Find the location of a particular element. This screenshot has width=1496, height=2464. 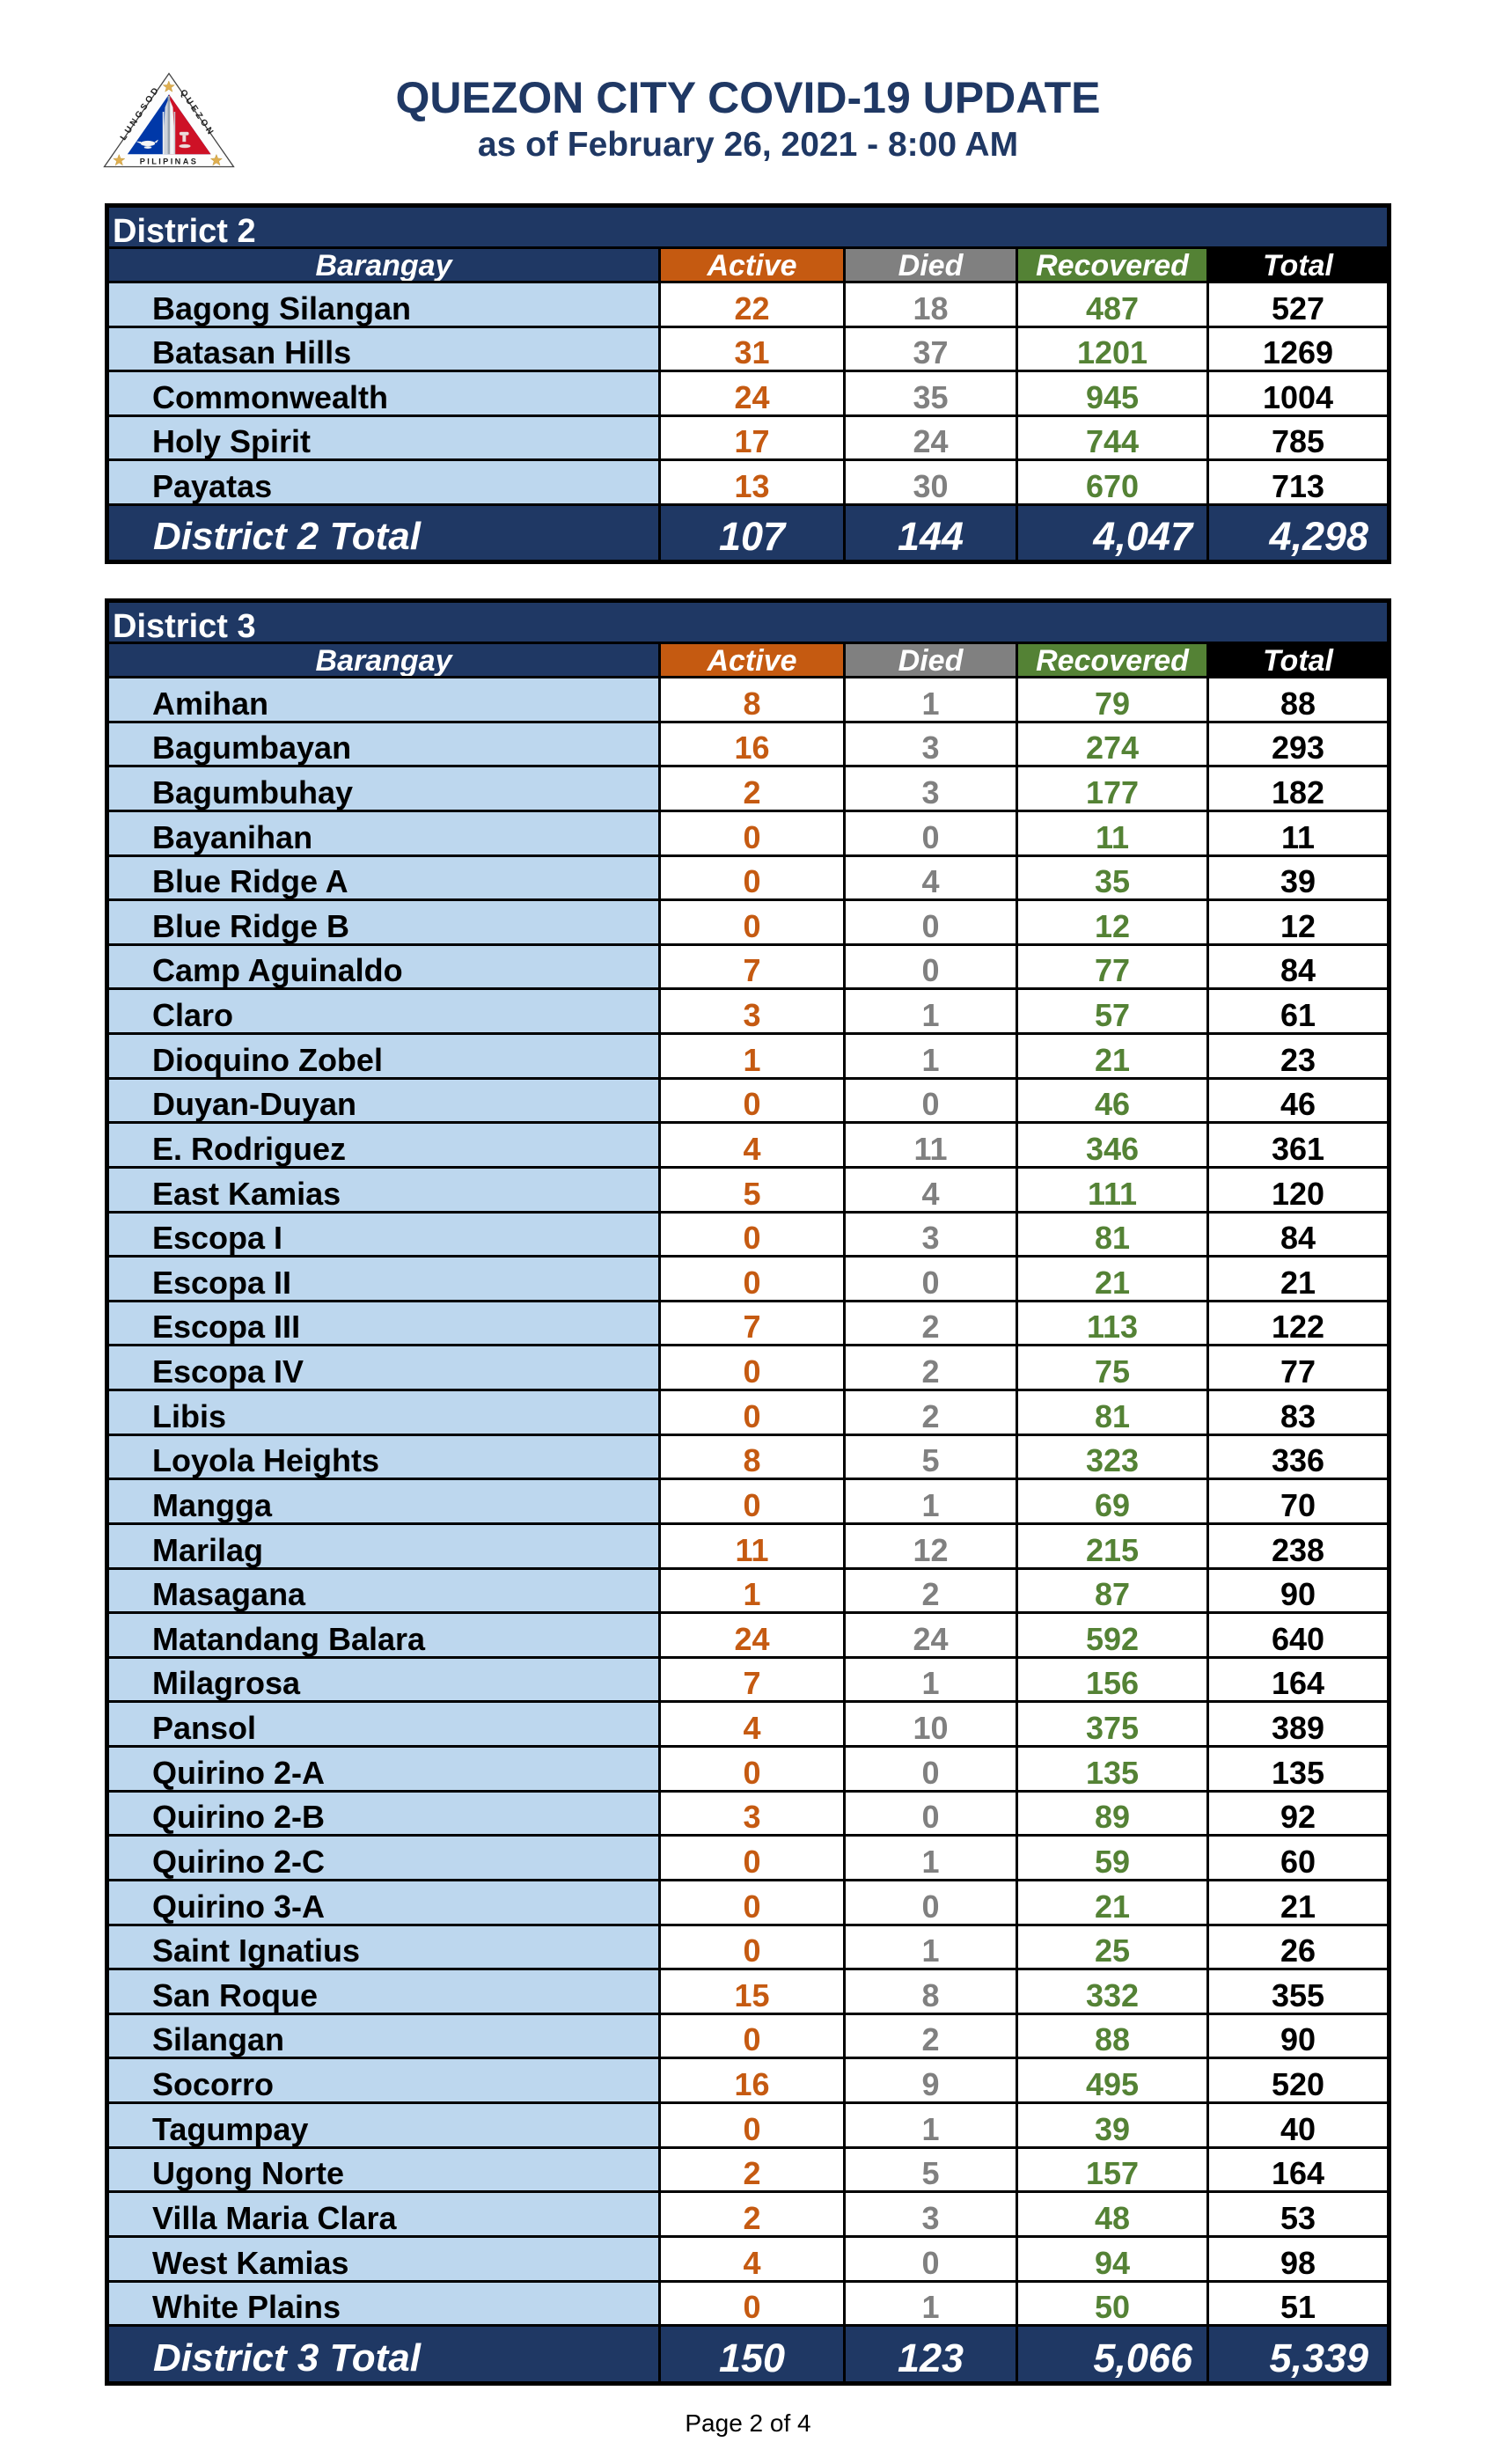

svg-text: PILIPINAS is located at coordinates (169, 161).